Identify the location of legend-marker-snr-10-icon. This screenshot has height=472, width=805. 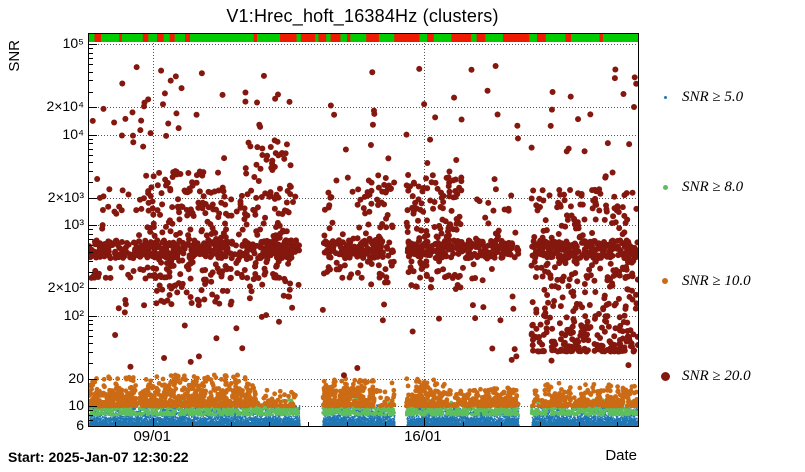
(665, 281).